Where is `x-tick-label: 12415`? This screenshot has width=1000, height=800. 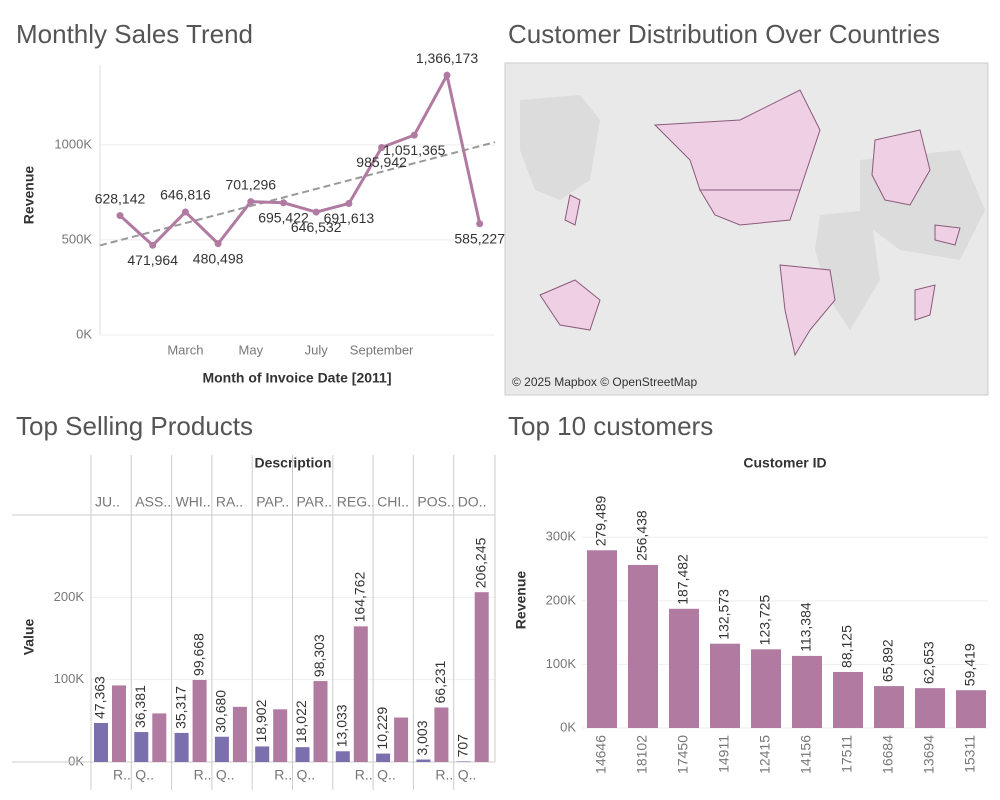
x-tick-label: 12415 is located at coordinates (765, 754).